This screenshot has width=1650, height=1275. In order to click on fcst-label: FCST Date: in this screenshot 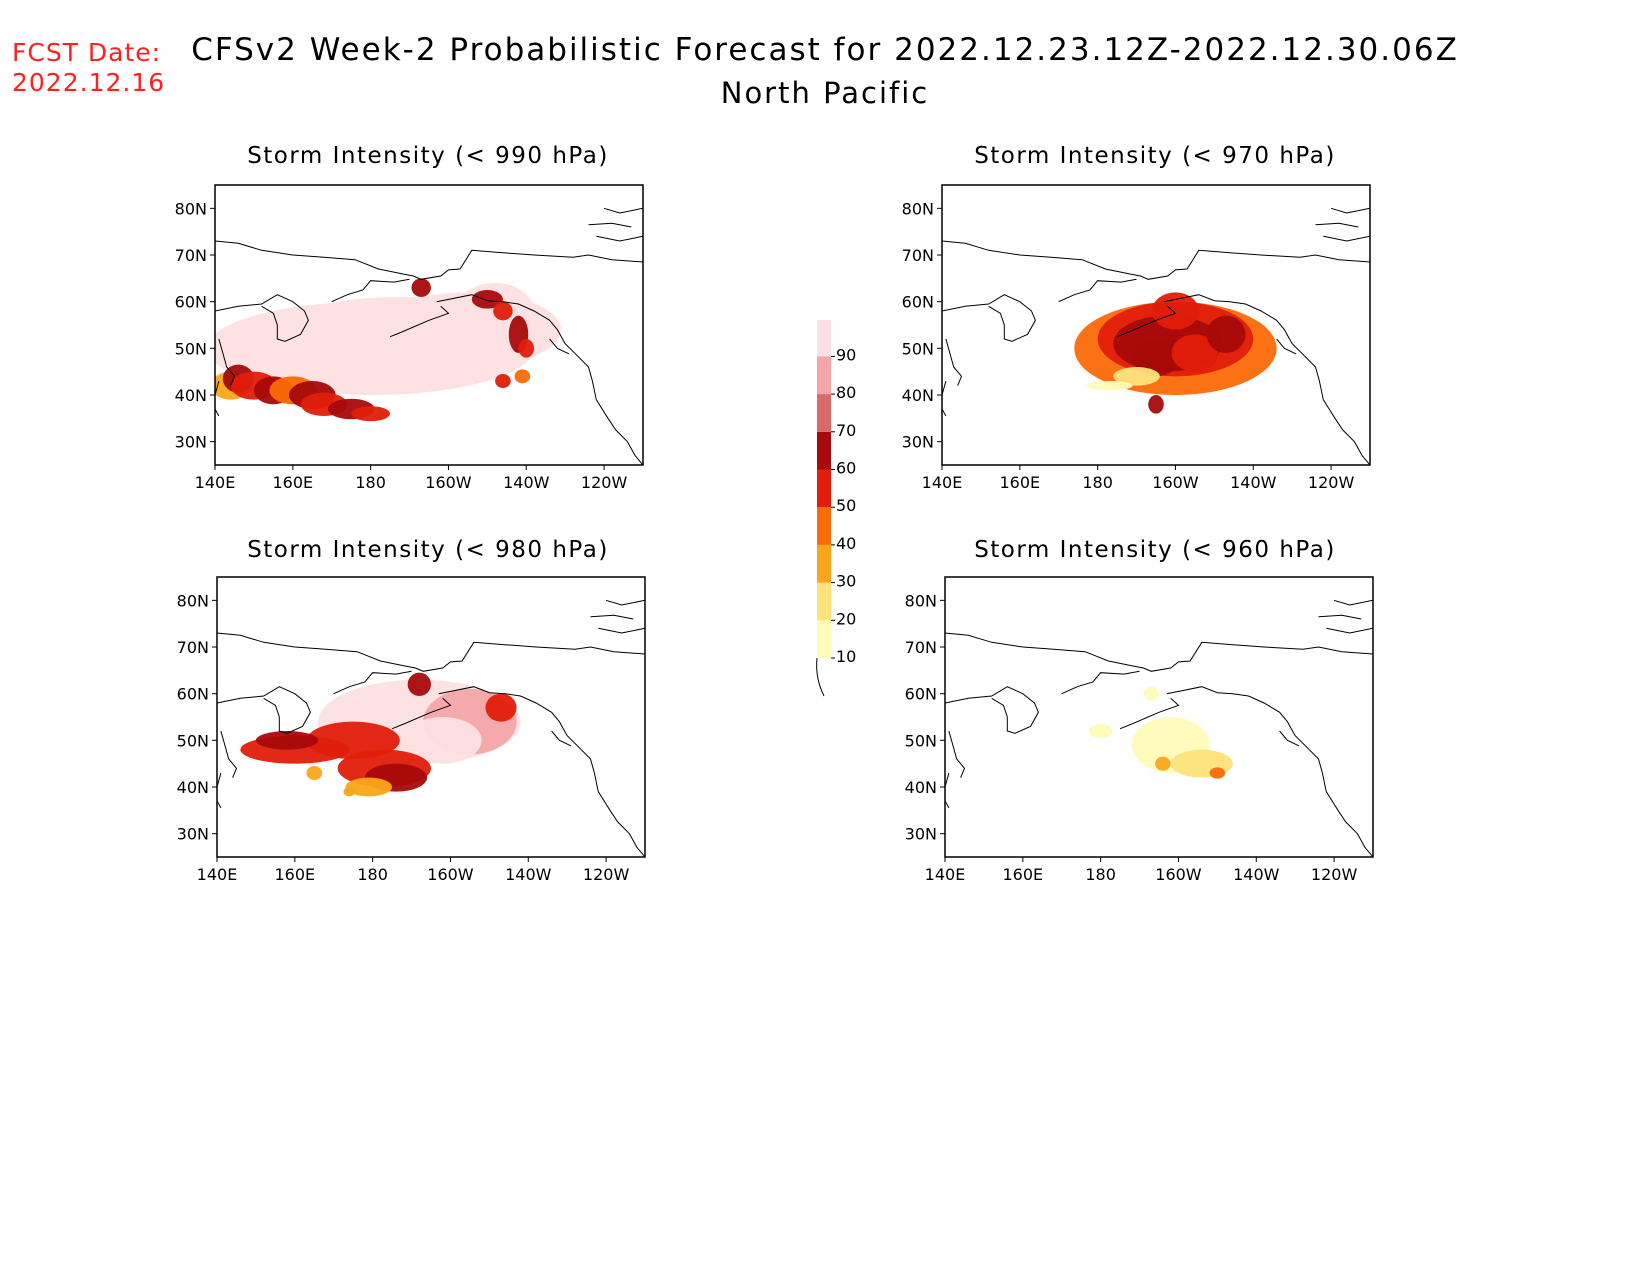, I will do `click(87, 52)`.